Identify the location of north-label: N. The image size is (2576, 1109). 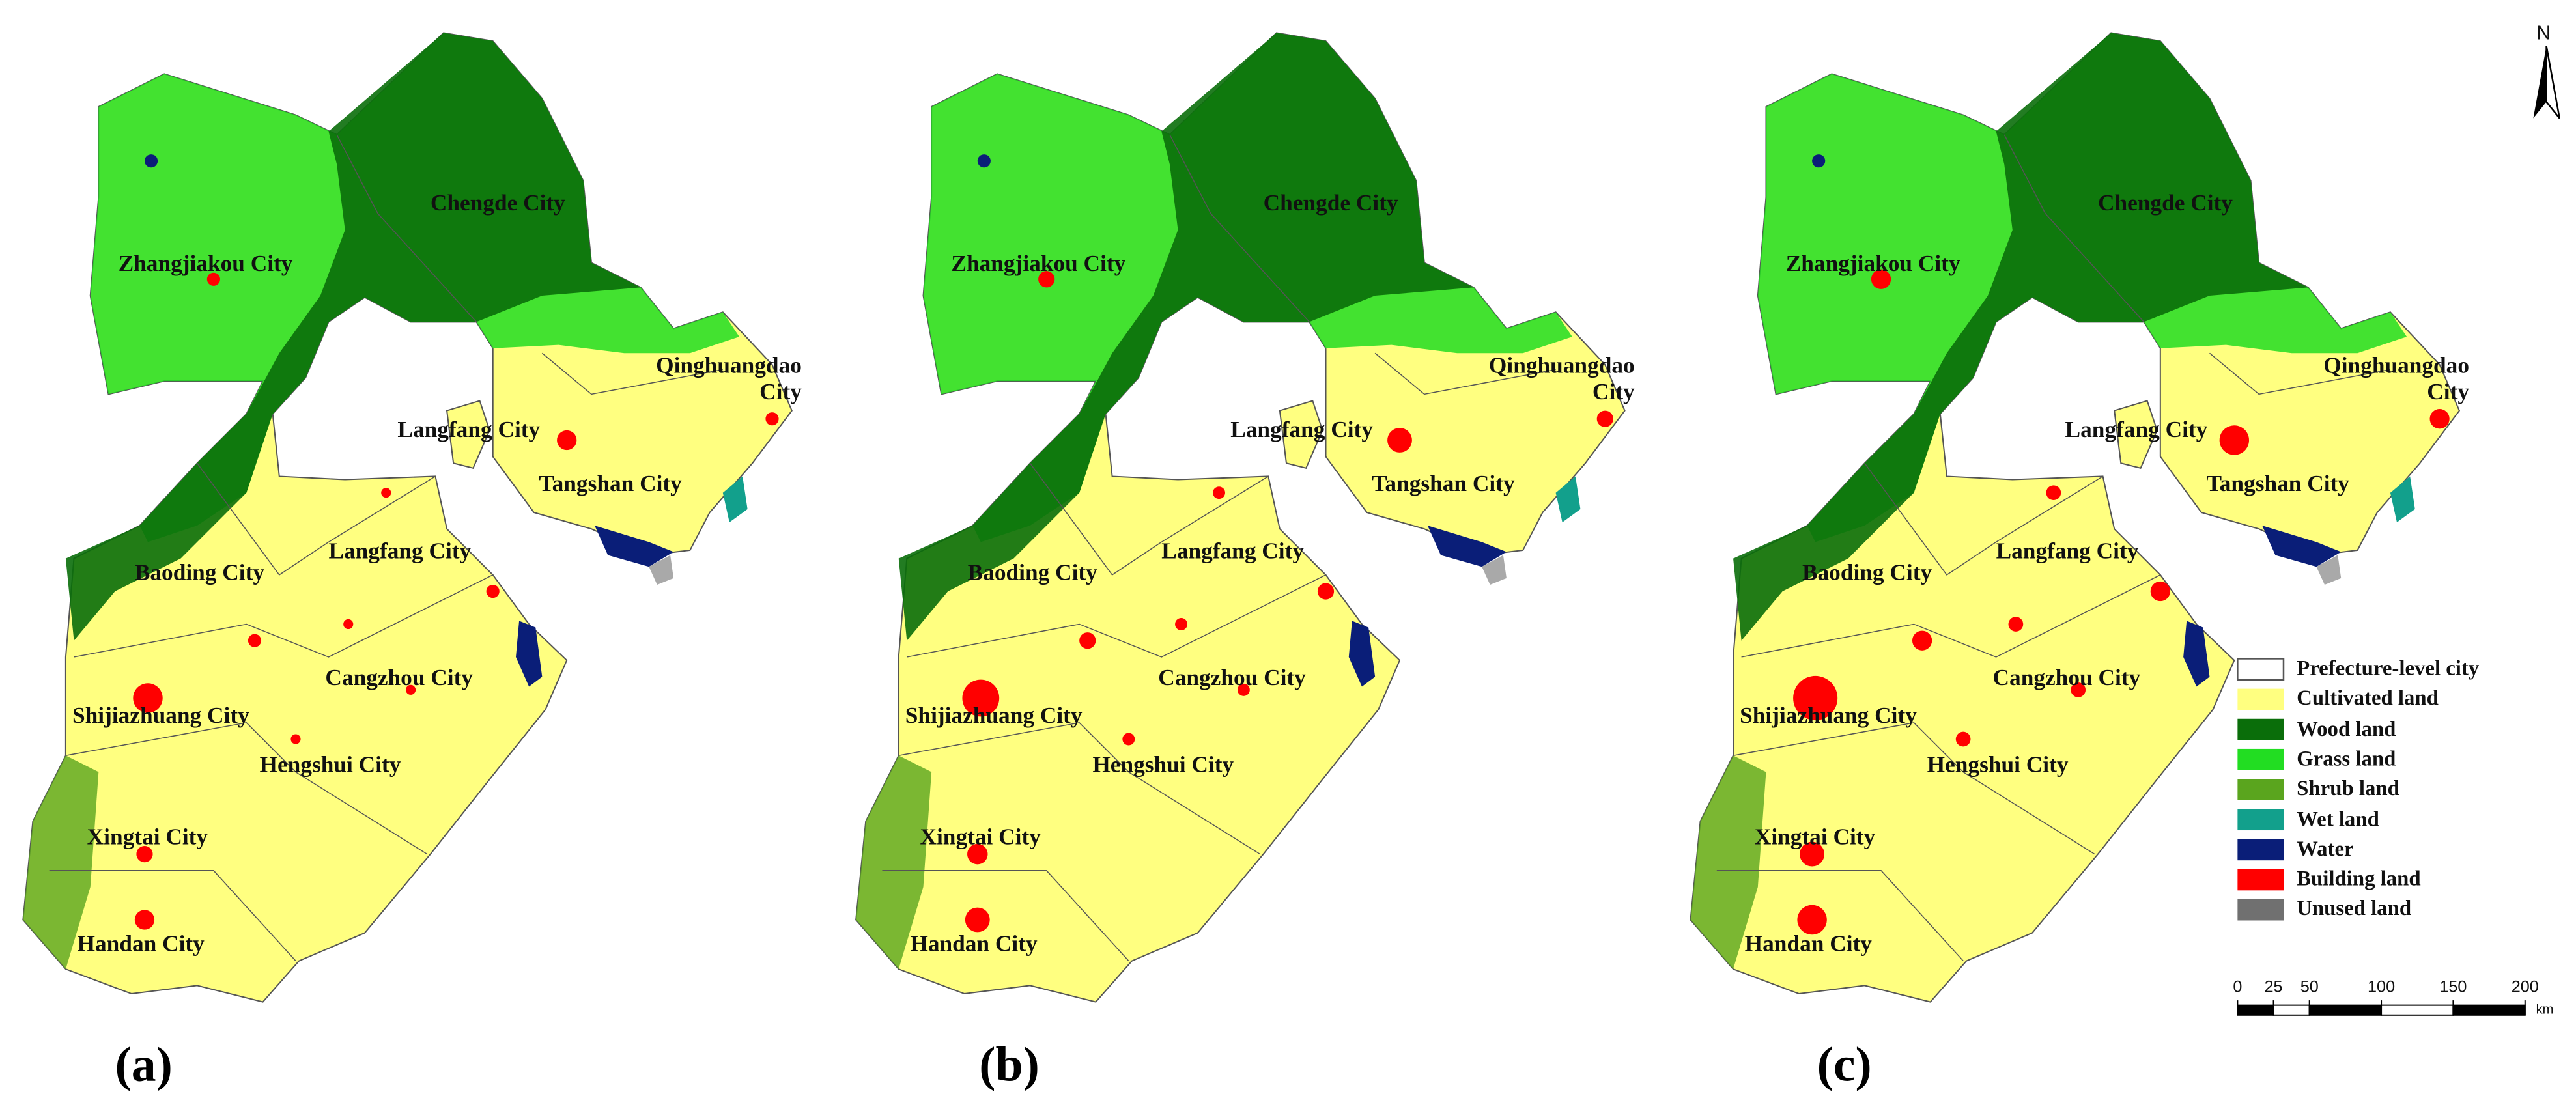
(2543, 33).